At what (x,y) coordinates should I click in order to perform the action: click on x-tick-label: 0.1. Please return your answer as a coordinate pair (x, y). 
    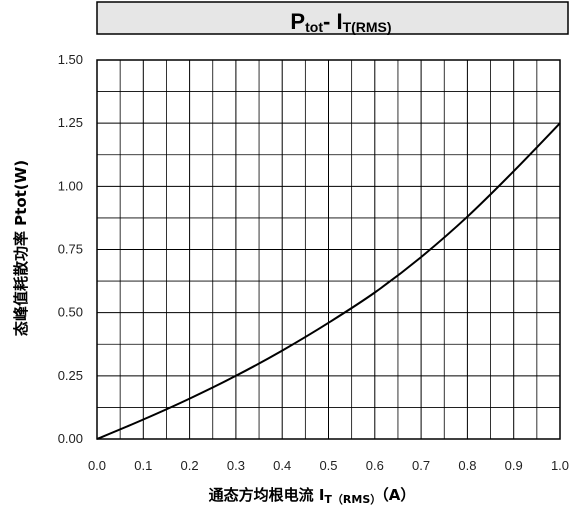
    Looking at the image, I should click on (143, 465).